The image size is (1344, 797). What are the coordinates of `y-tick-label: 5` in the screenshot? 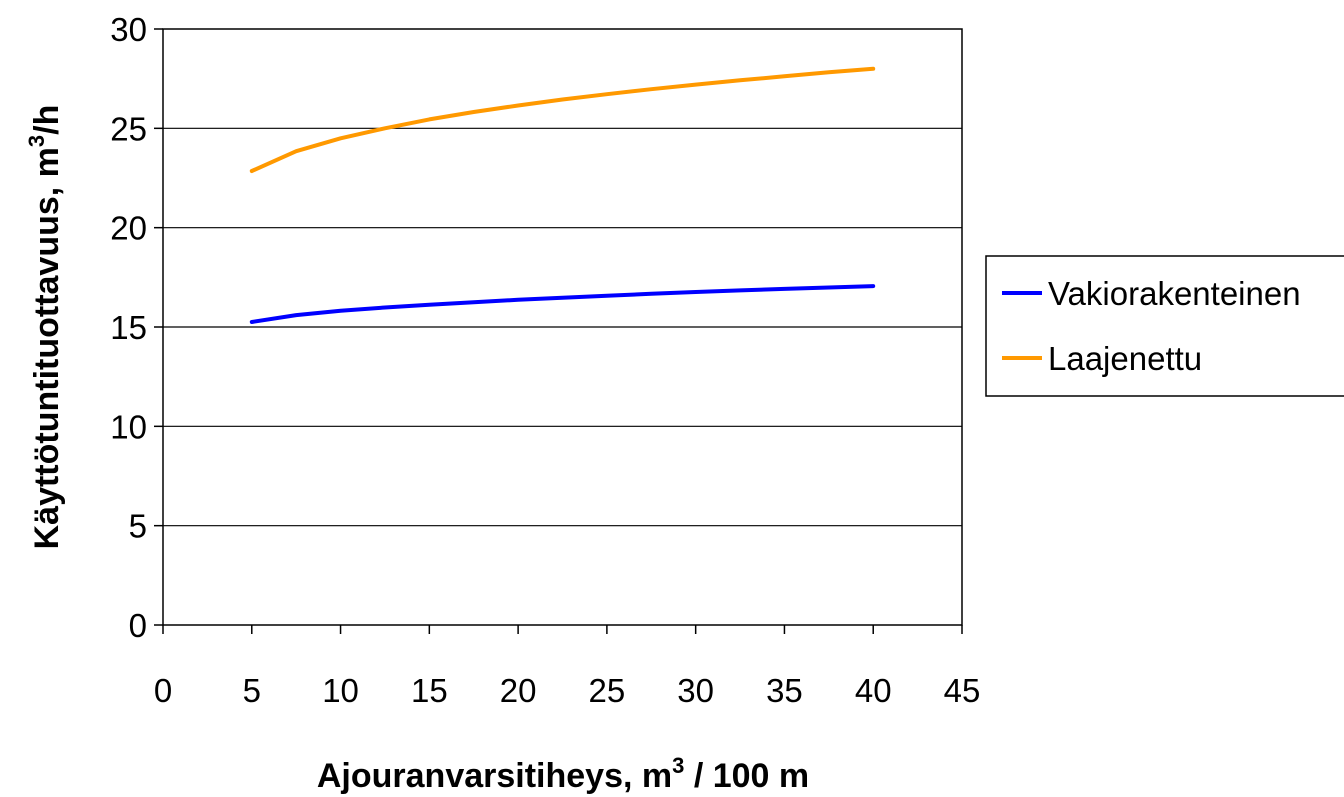 It's located at (138, 526).